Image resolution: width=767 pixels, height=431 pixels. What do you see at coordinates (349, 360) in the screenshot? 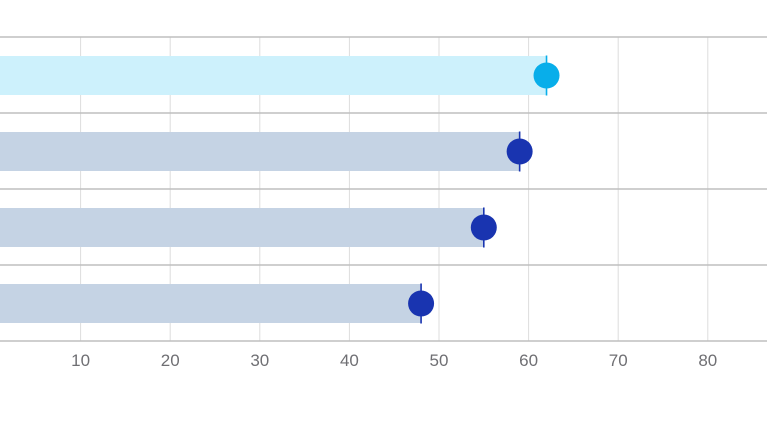
I see `x-tick-label-40: 40` at bounding box center [349, 360].